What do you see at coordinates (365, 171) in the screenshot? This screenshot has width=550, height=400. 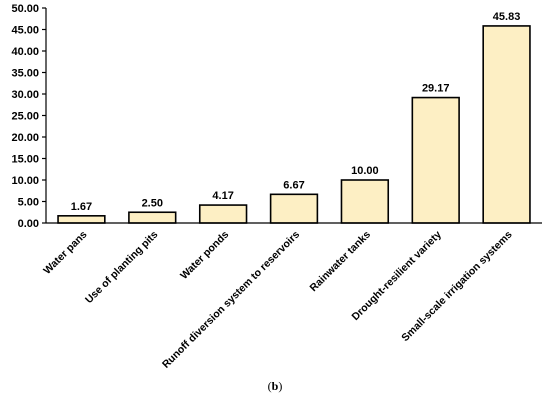 I see `data-label: 10.00` at bounding box center [365, 171].